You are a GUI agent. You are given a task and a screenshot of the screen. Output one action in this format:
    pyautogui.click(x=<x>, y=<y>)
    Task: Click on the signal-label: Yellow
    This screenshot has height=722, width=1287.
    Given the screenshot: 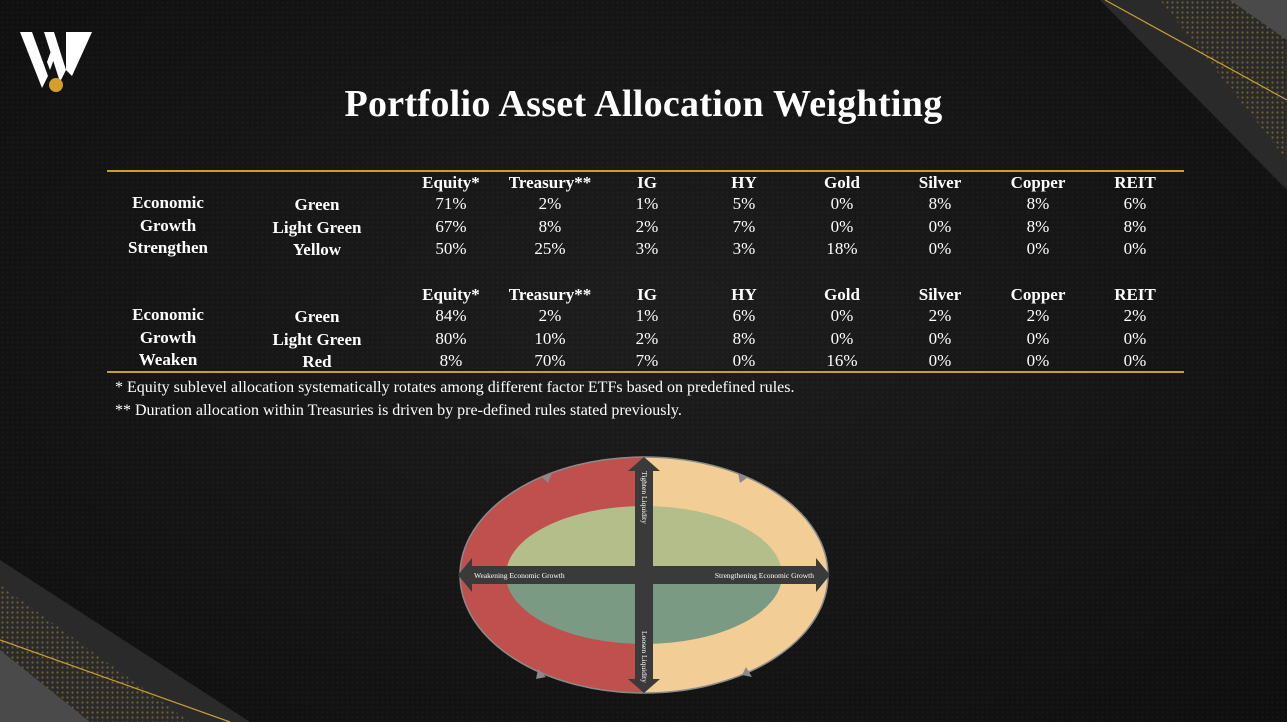 What is the action you would take?
    pyautogui.click(x=317, y=249)
    